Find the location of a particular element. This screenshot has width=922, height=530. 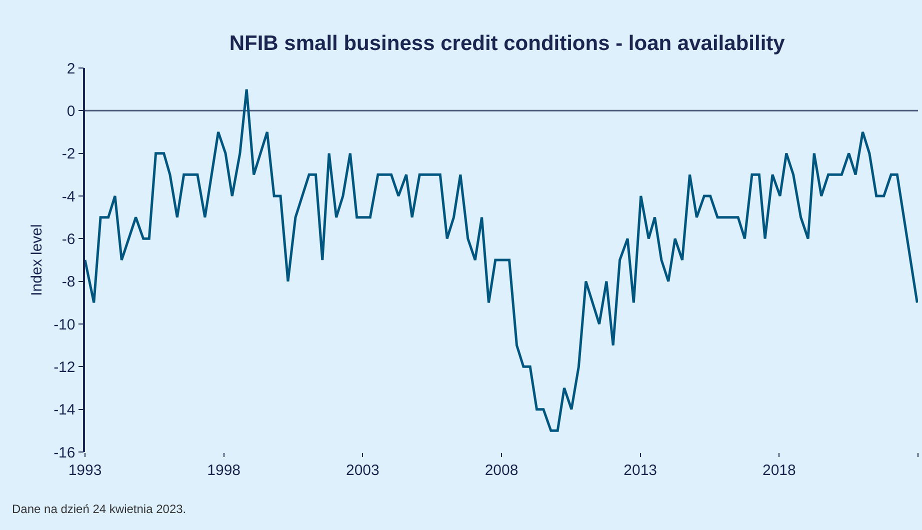

chart-title: NFIB small business credit conditions - loan availability is located at coordinates (507, 43).